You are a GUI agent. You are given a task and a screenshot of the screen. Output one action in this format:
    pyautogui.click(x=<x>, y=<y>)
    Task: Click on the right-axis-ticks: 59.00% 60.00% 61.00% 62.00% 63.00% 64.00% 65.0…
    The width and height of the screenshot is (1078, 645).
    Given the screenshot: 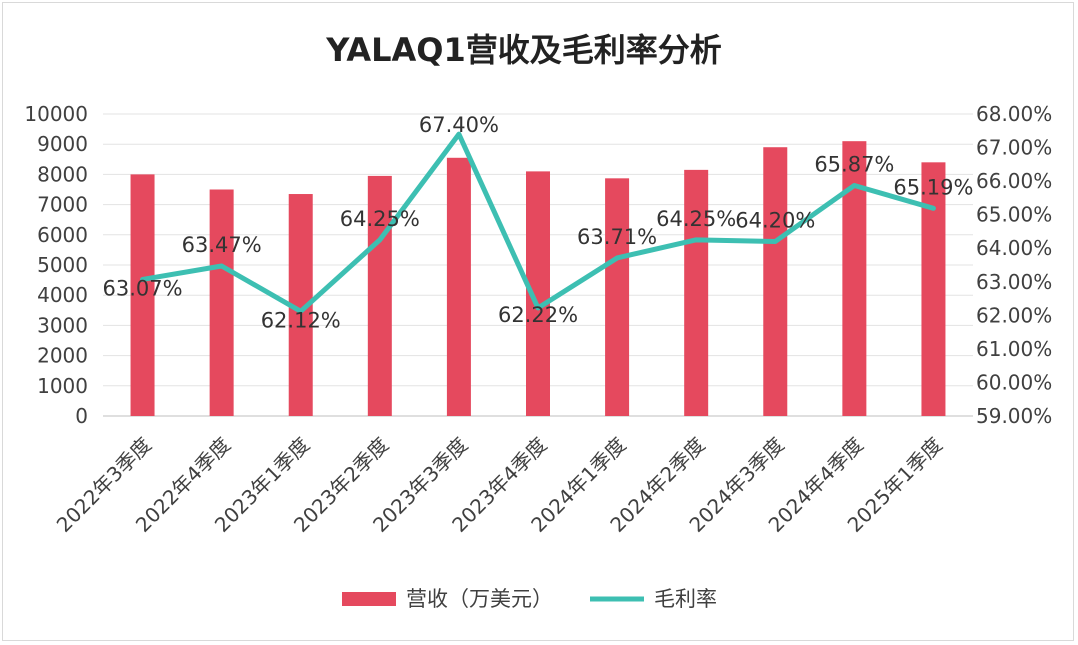 What is the action you would take?
    pyautogui.click(x=1014, y=265)
    